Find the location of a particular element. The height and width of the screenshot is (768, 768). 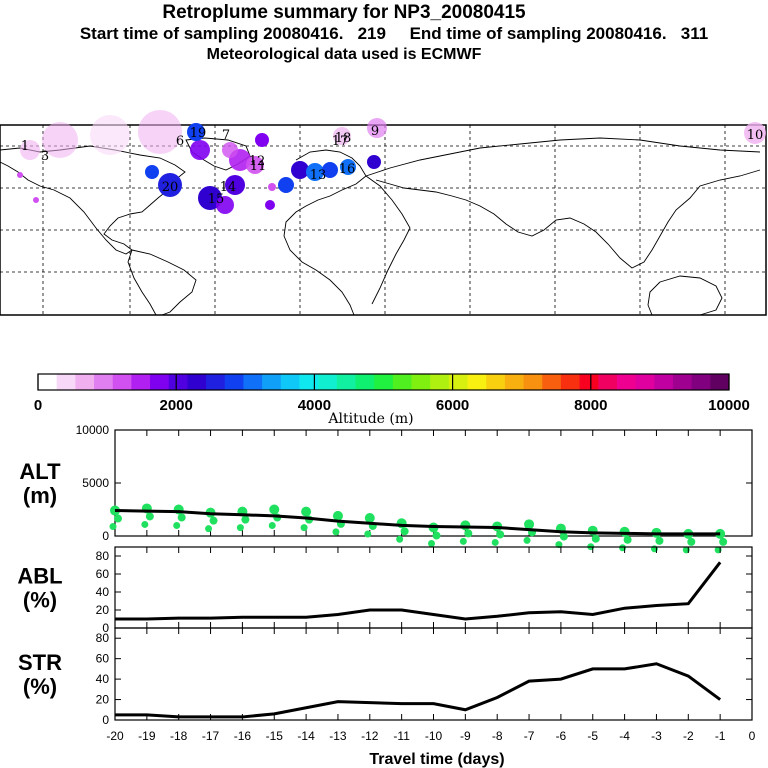

y-axis-label: ALT is located at coordinates (40, 471).